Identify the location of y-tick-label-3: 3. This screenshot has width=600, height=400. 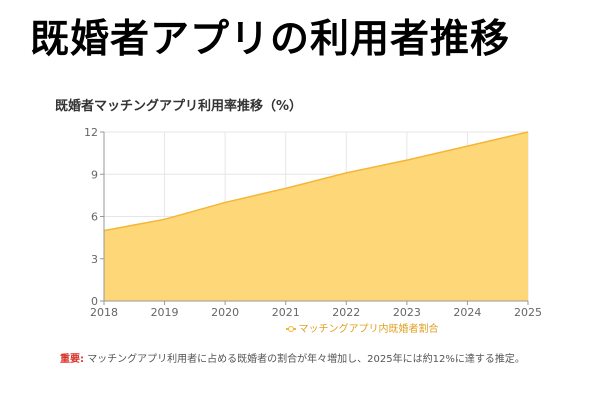
(94, 259).